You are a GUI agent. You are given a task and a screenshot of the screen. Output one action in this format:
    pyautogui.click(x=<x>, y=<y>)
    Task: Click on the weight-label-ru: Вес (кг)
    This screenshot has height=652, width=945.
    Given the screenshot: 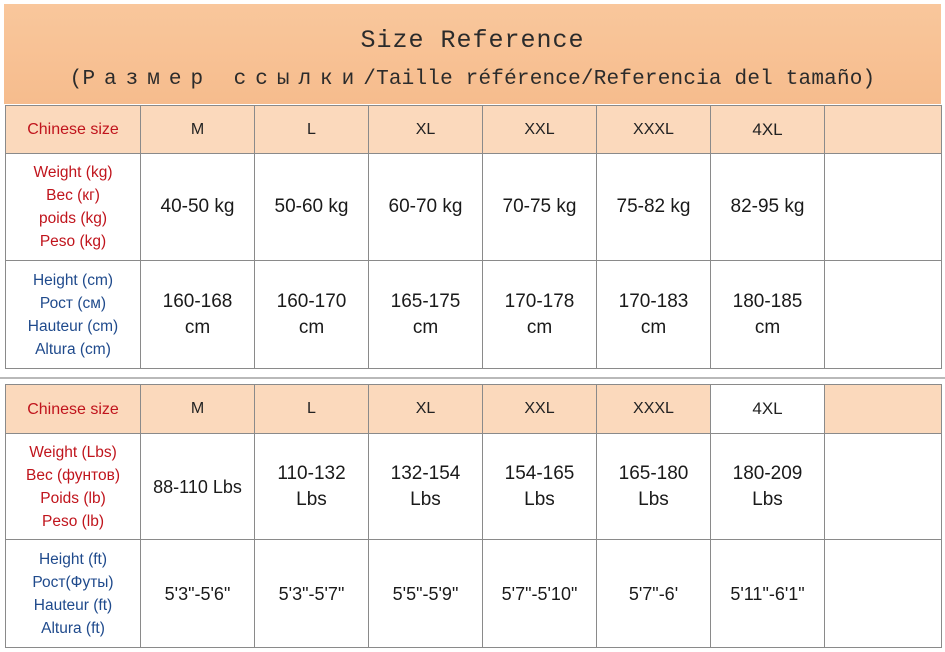 What is the action you would take?
    pyautogui.click(x=73, y=195)
    